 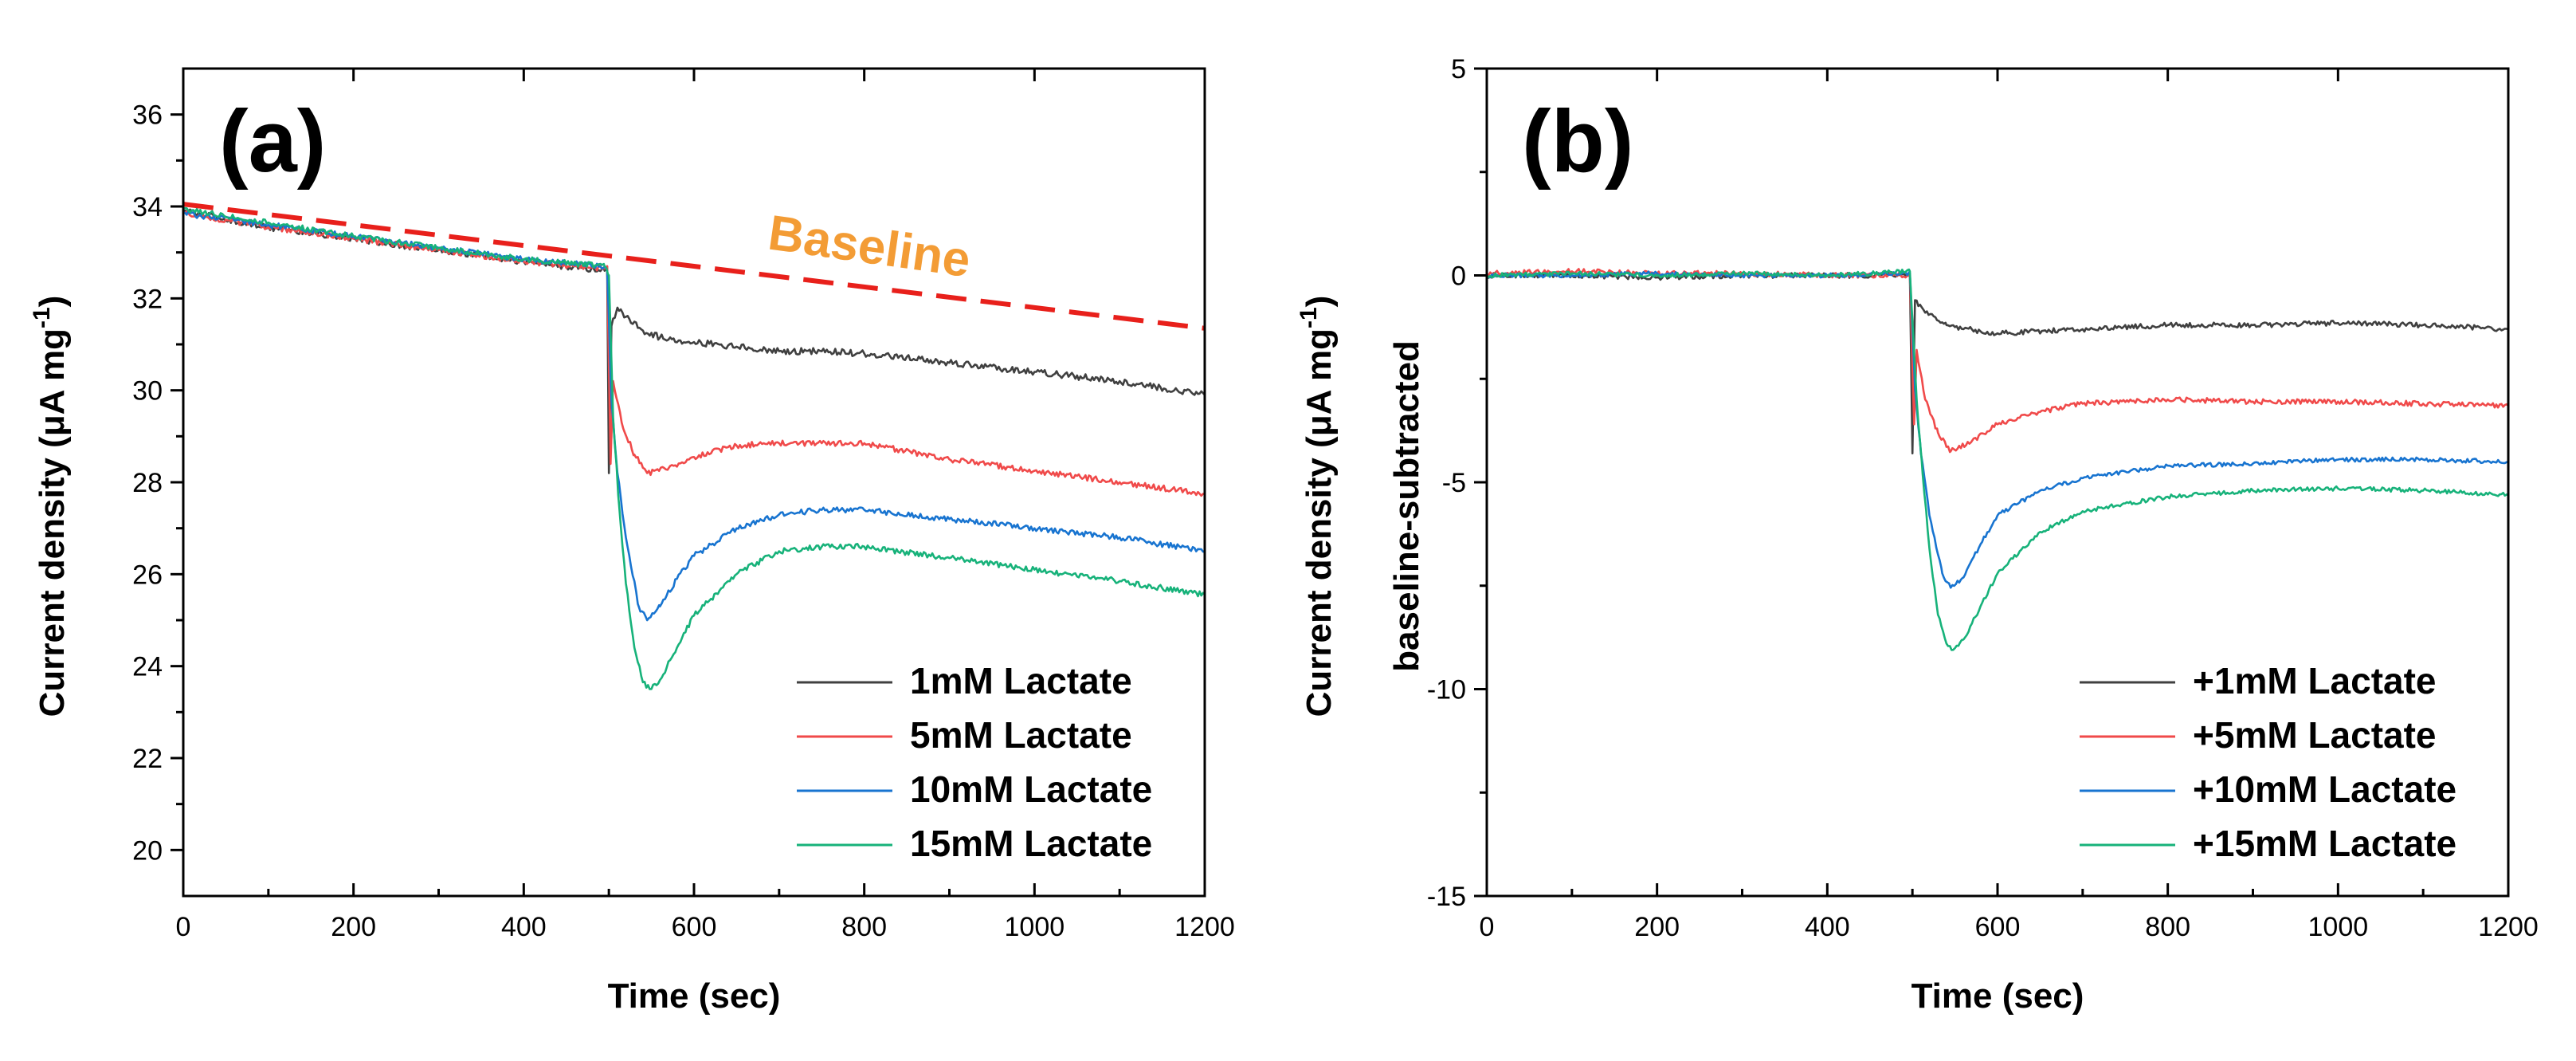 I want to click on legend-label-4: 15mM Lactate, so click(x=1031, y=843).